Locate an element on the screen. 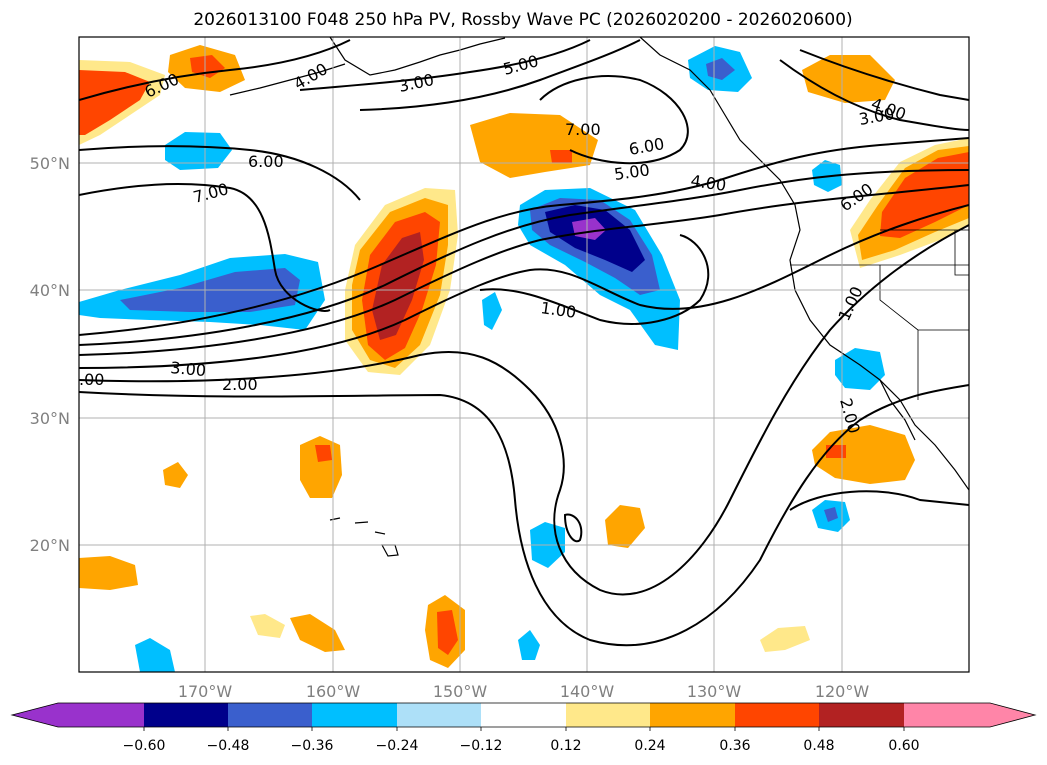 This screenshot has height=765, width=1047. colorbar-label: 0.24 is located at coordinates (649, 746).